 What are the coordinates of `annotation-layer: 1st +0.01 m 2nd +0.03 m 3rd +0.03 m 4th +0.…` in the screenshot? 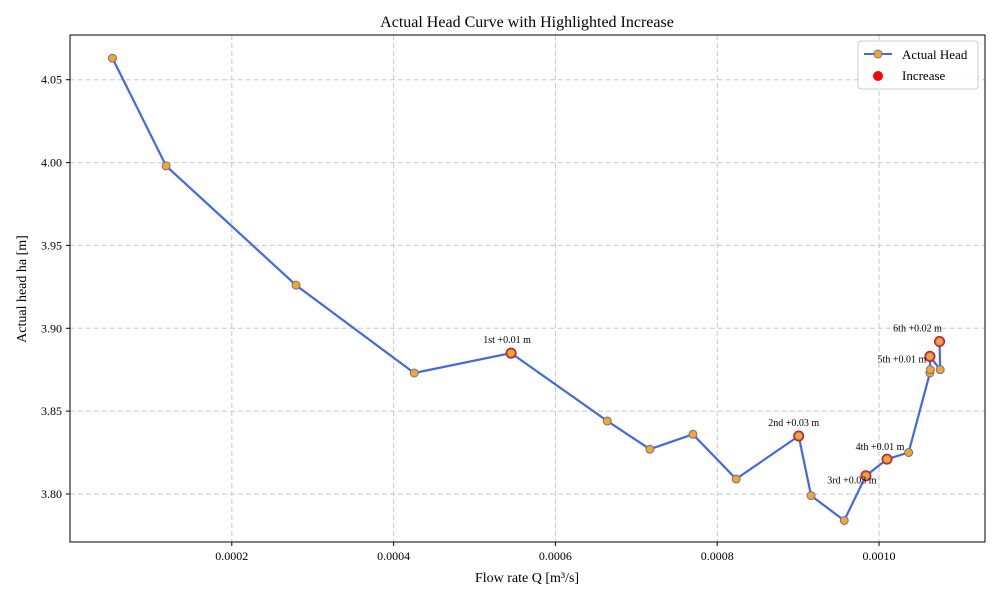 It's located at (712, 405).